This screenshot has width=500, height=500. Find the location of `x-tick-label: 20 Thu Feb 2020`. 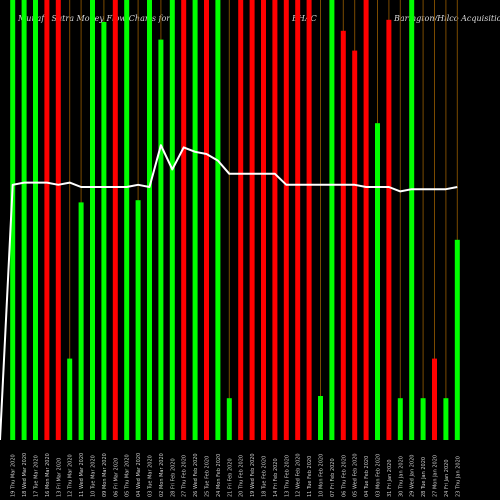

x-tick-label: 20 Thu Feb 2020 is located at coordinates (242, 476).